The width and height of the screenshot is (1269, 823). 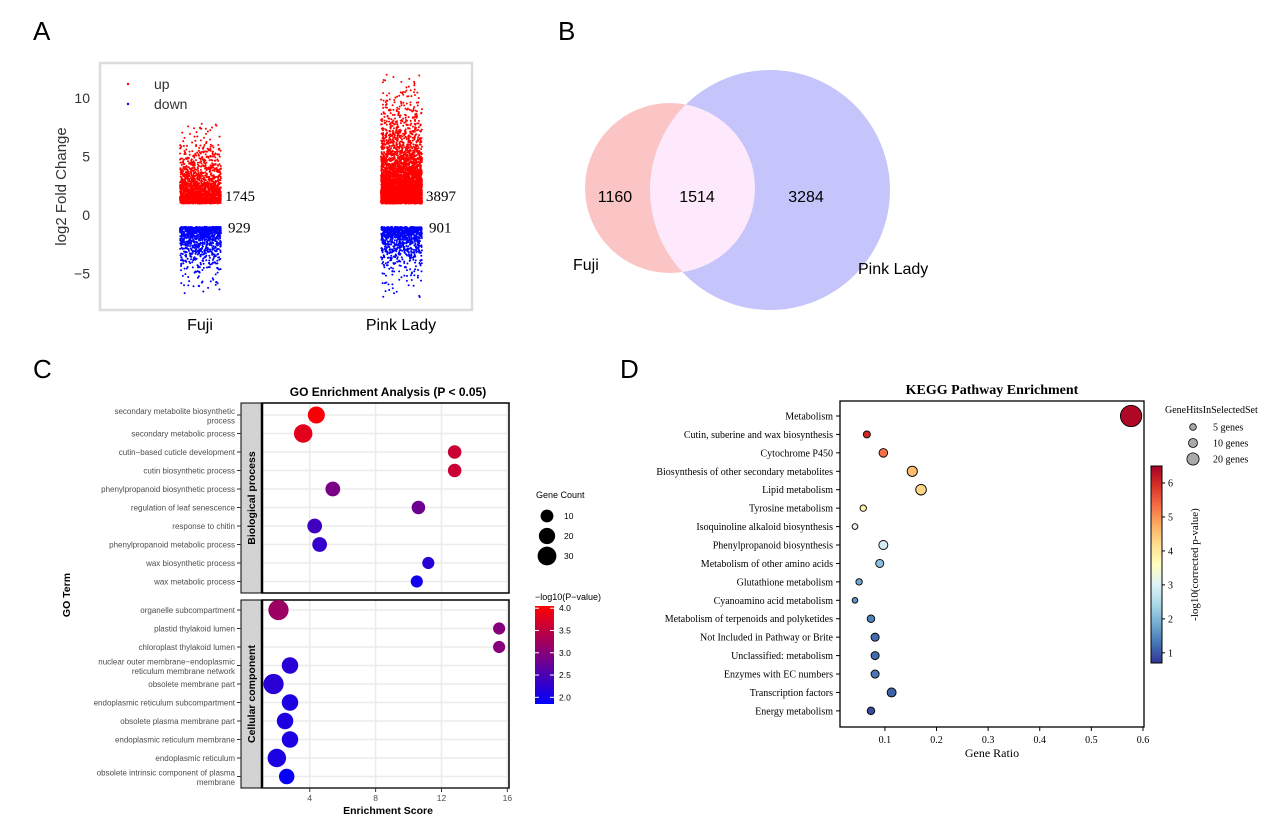 I want to click on x-tick-label: Pink Lady, so click(x=401, y=325).